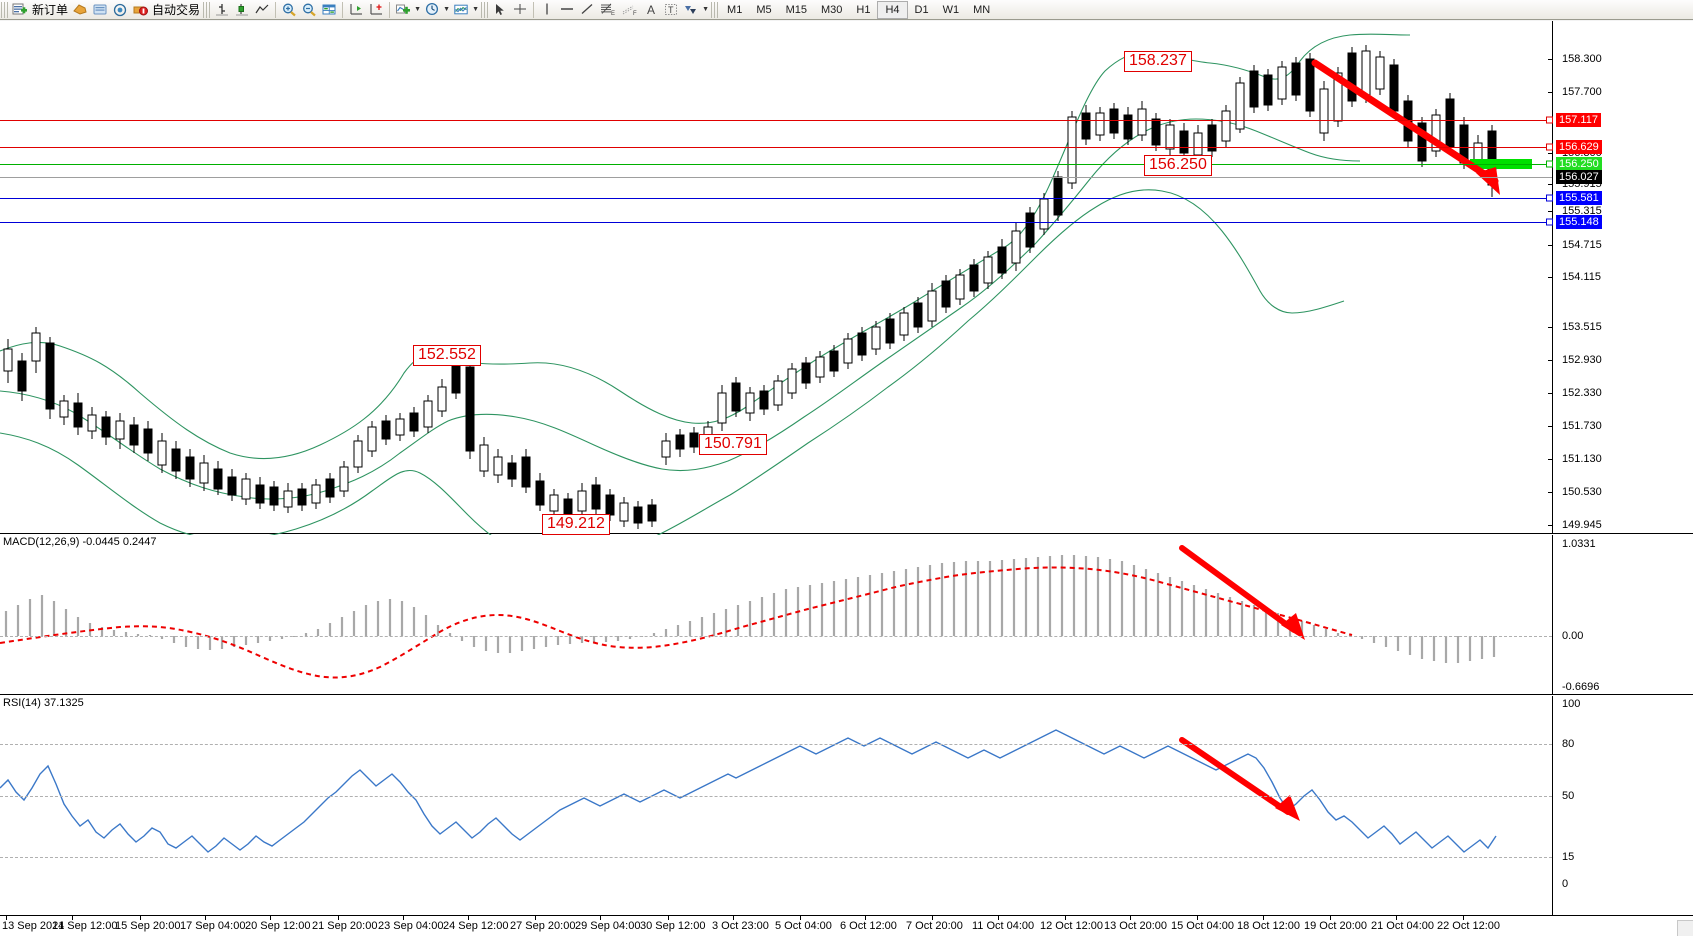 This screenshot has width=1693, height=936. What do you see at coordinates (140, 10) in the screenshot?
I see `market-icon` at bounding box center [140, 10].